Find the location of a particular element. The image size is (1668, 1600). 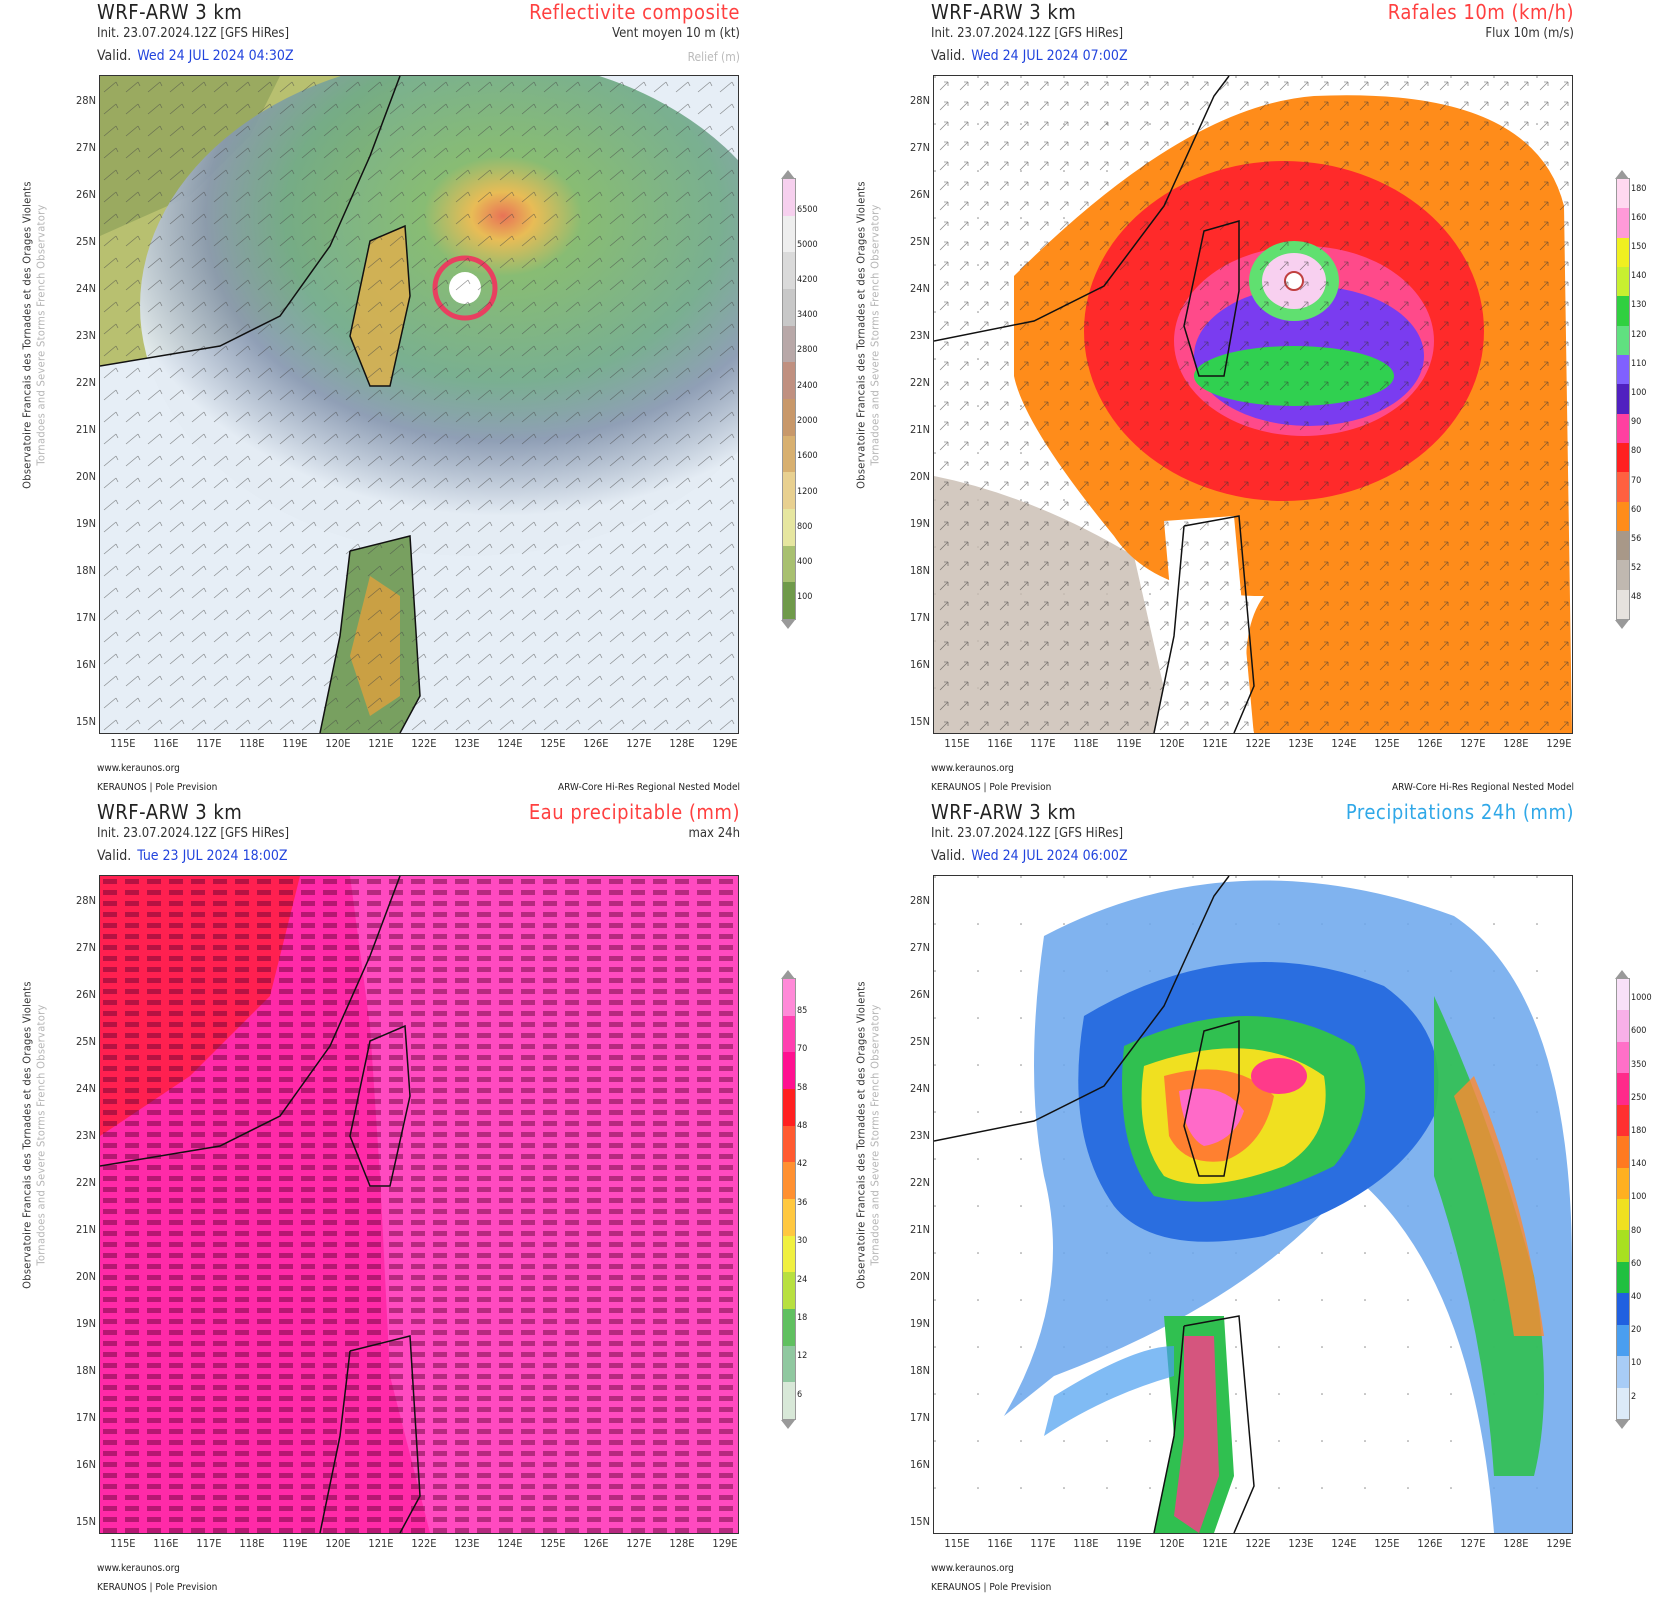

parameter-title: Rafales 10m (km/h) is located at coordinates (1480, 12).